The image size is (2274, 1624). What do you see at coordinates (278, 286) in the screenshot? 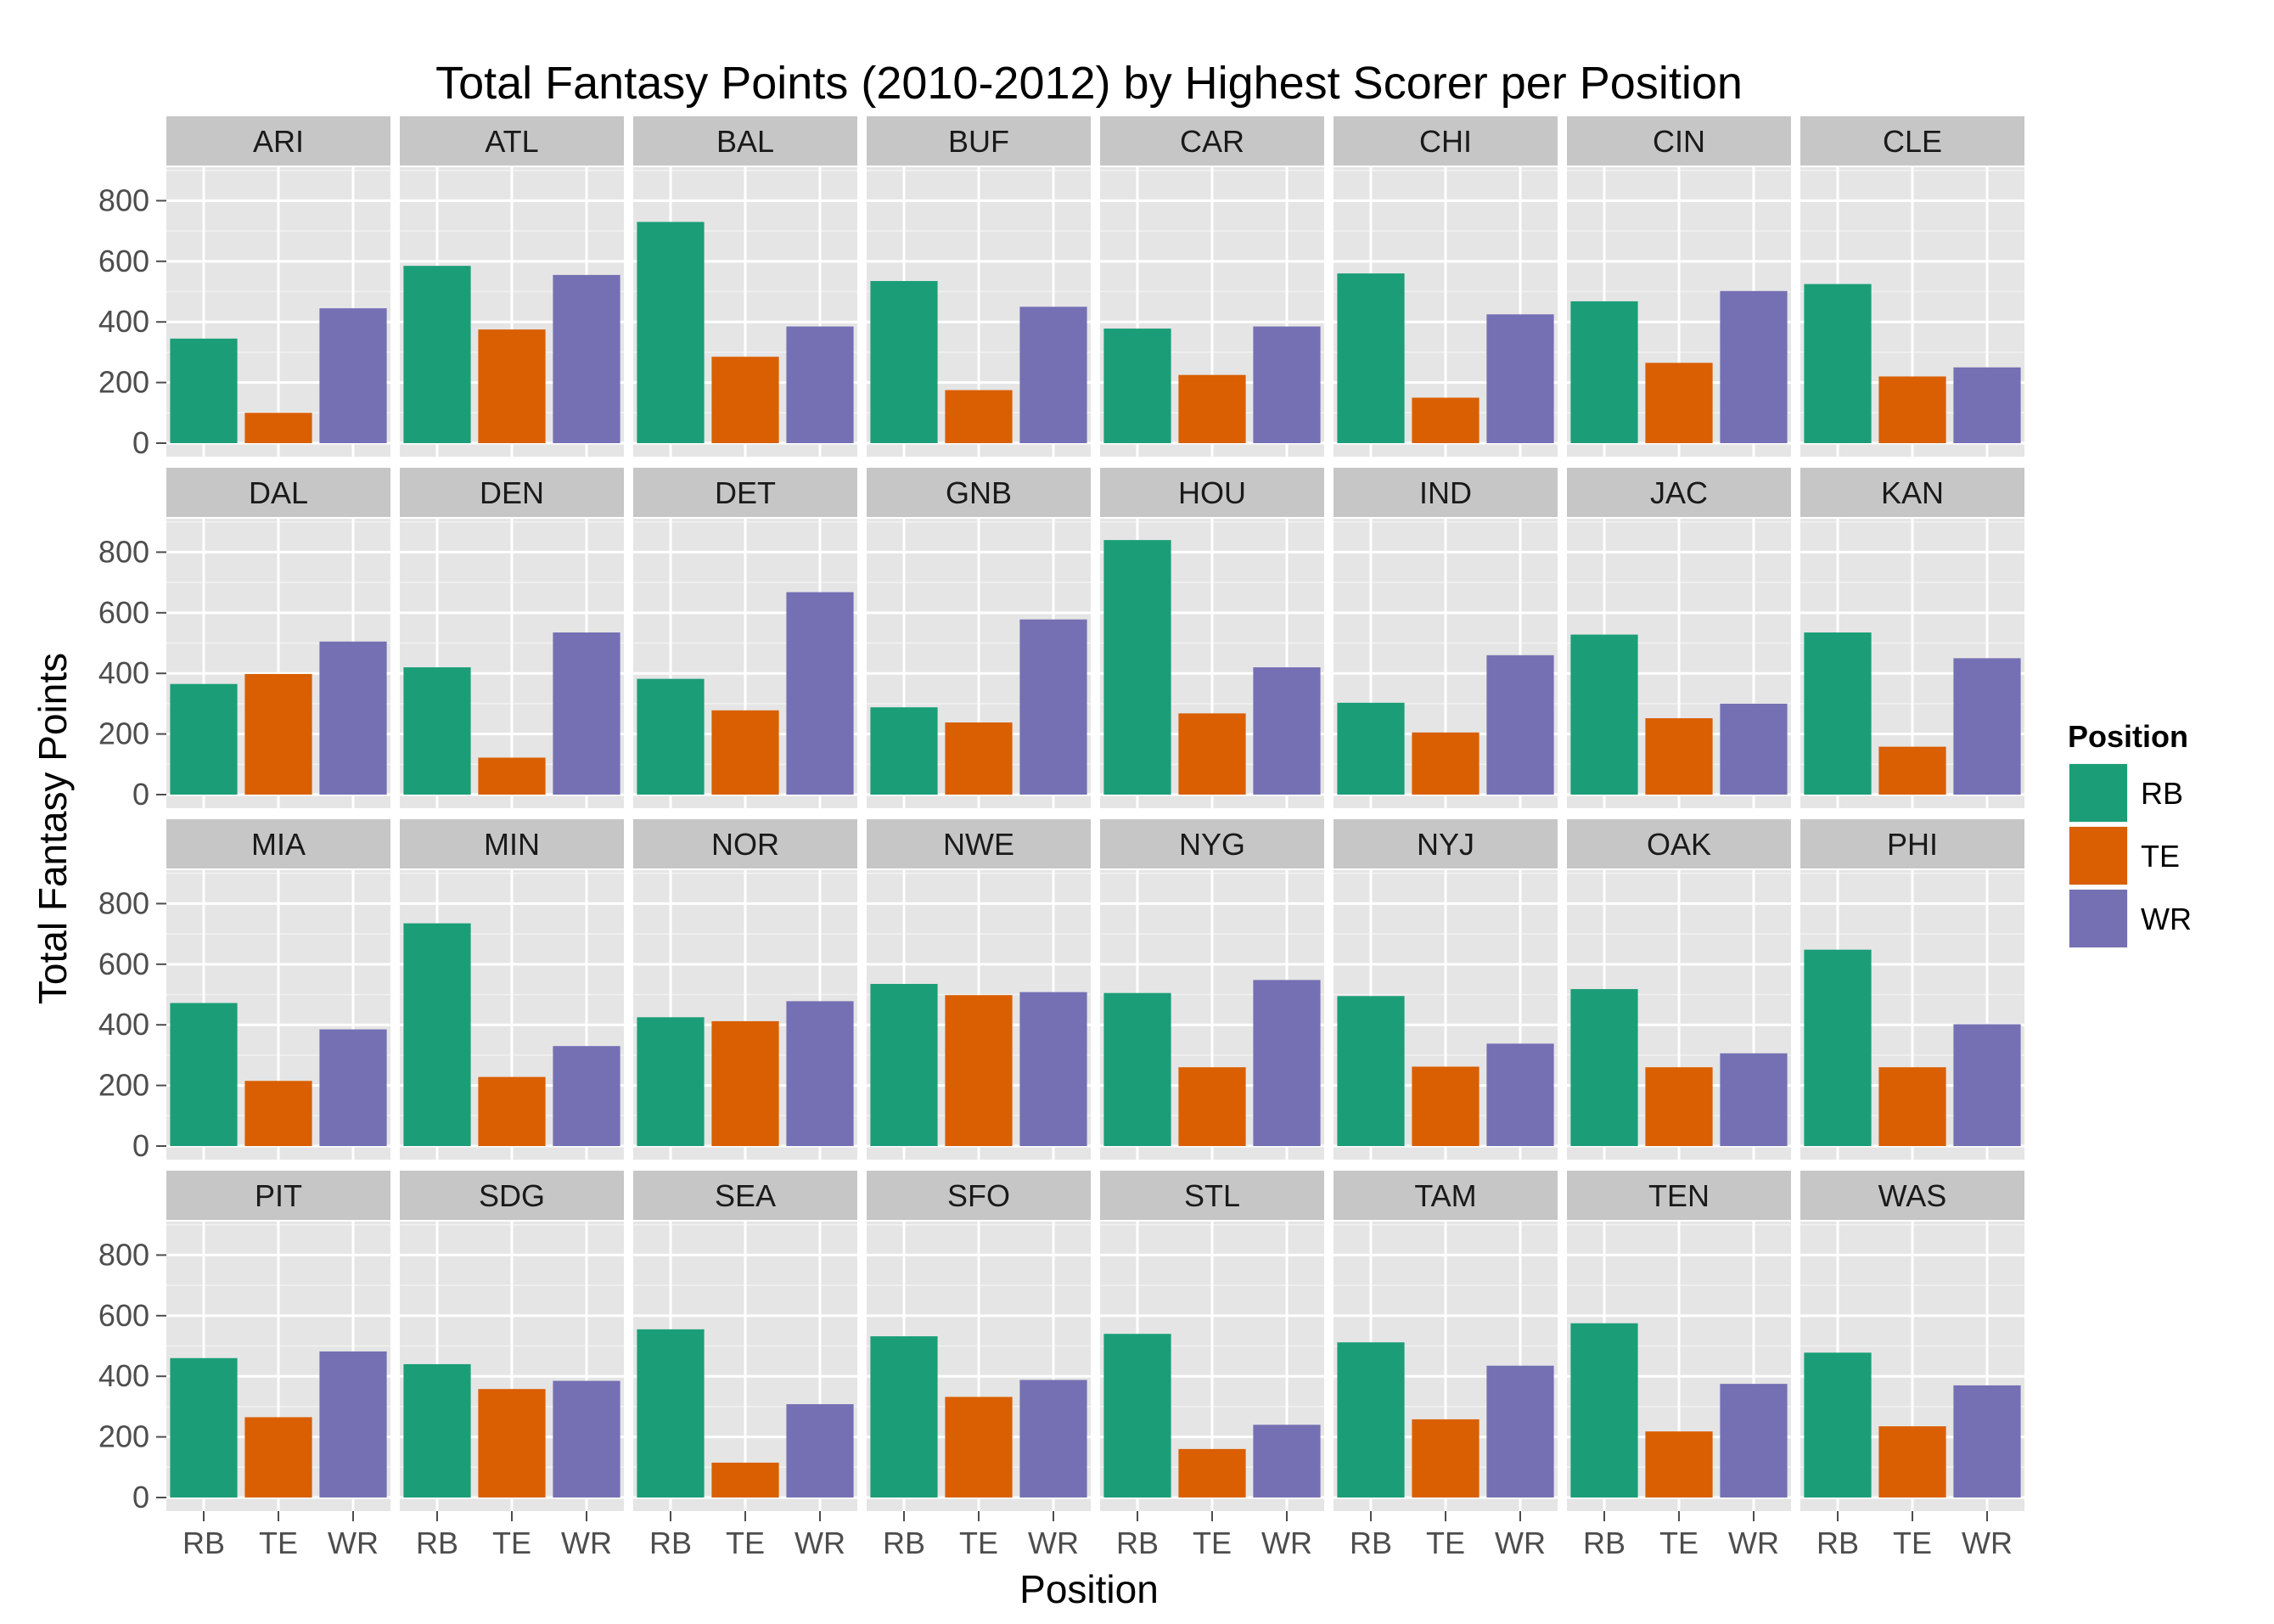
I see `facet-panel-ari: ARI` at bounding box center [278, 286].